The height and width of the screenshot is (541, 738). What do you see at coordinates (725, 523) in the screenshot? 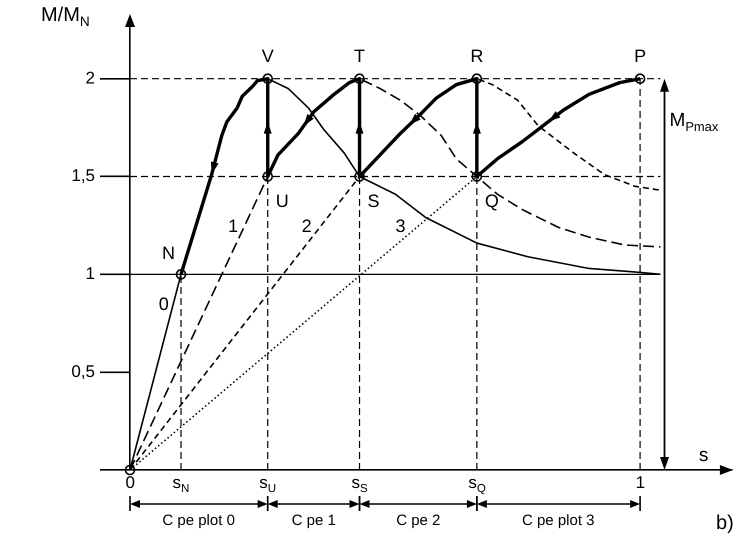
I see `text: b)` at bounding box center [725, 523].